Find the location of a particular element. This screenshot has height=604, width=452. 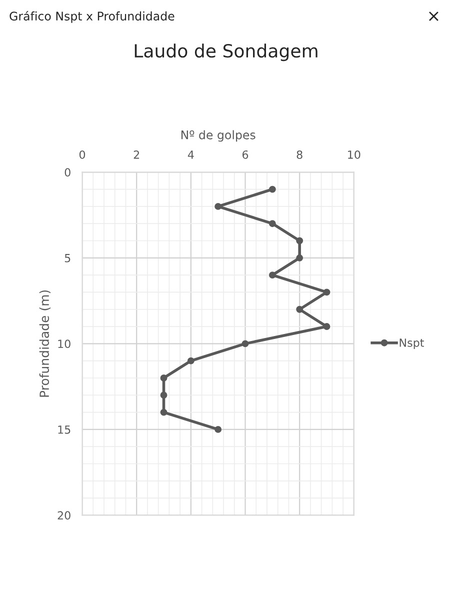

chart-title: Laudo de Sondagem is located at coordinates (226, 53).